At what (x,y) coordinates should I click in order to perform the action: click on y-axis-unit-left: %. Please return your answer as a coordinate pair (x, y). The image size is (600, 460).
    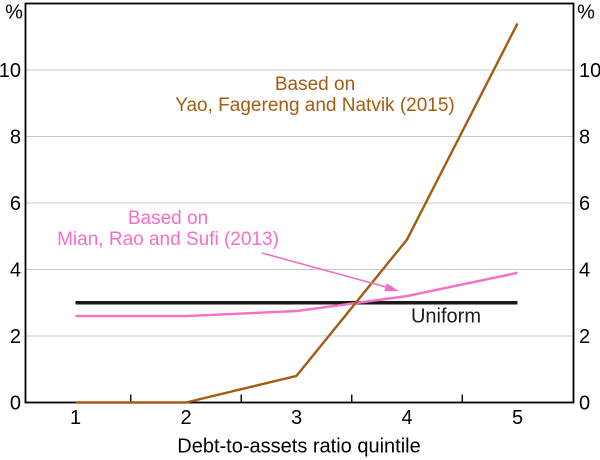
    Looking at the image, I should click on (14, 12).